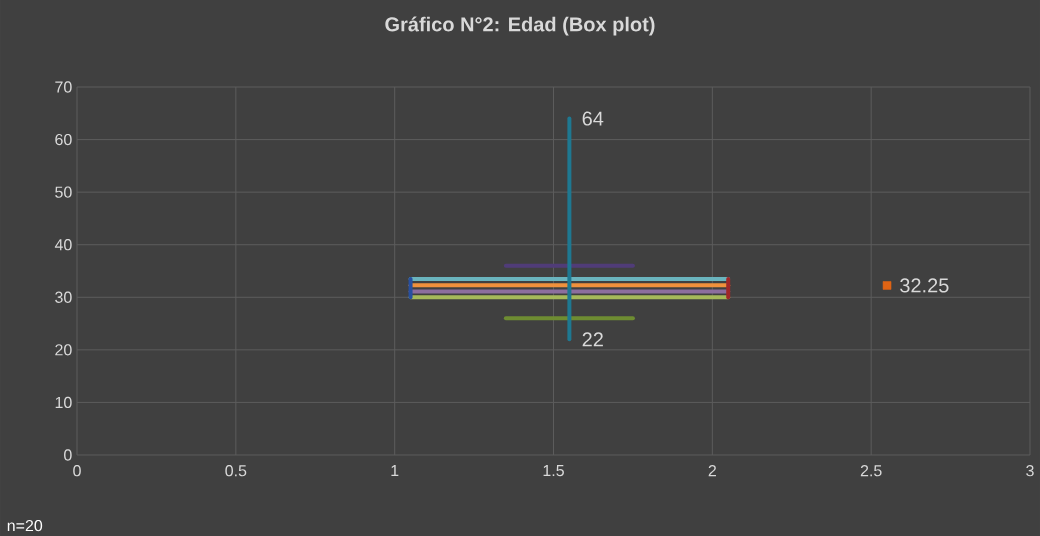 Image resolution: width=1040 pixels, height=536 pixels. What do you see at coordinates (871, 471) in the screenshot?
I see `x-tick-label: 2.5` at bounding box center [871, 471].